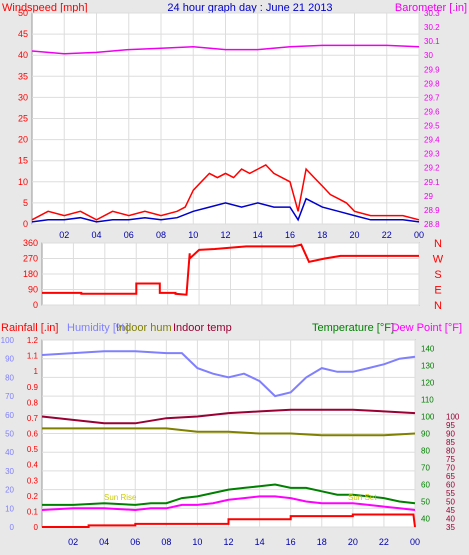  What do you see at coordinates (244, 542) in the screenshot?
I see `temperature-x-ticks: 02 04 06 08 10 12 14 16 18 20 22 00` at bounding box center [244, 542].